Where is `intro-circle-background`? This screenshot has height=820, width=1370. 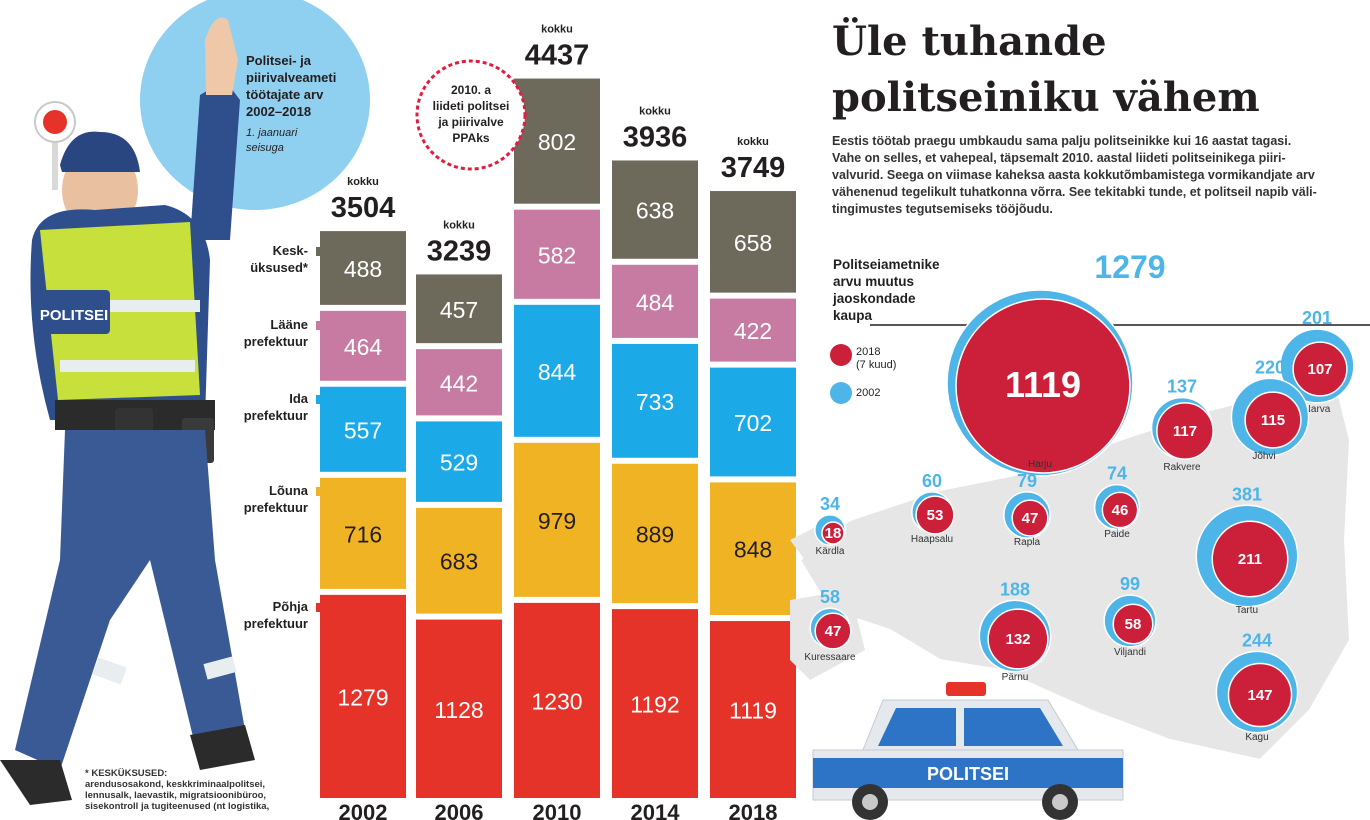 intro-circle-background is located at coordinates (255, 105).